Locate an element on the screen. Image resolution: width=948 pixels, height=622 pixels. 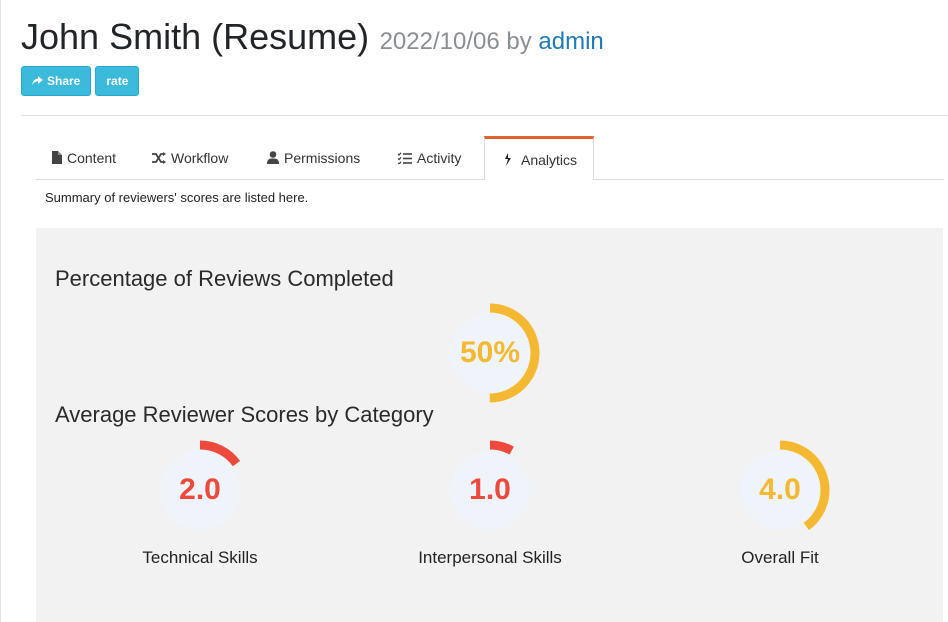
overall-fit-progress-arc is located at coordinates (780, 490).